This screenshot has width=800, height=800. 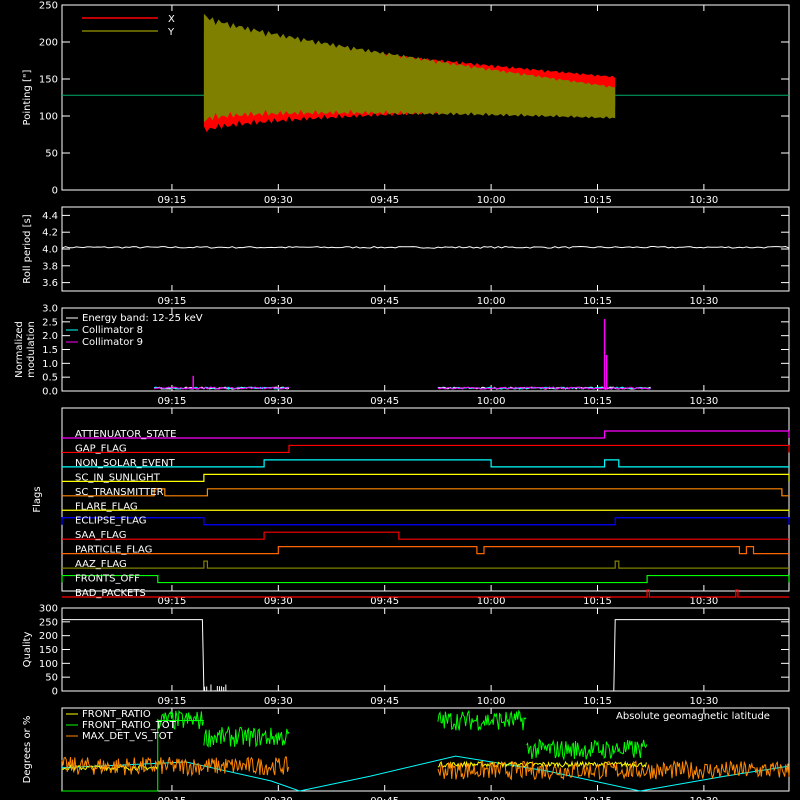 I want to click on y-axis-label: Flags, so click(x=37, y=499).